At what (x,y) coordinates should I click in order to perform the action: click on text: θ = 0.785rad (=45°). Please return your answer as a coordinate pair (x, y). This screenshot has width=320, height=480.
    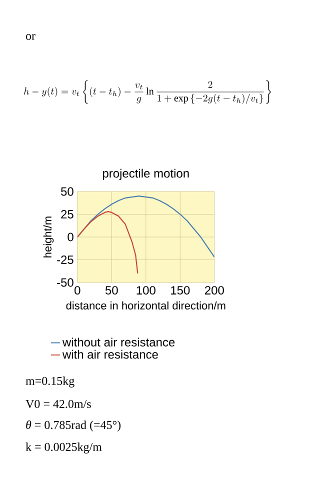
    Looking at the image, I should click on (73, 426).